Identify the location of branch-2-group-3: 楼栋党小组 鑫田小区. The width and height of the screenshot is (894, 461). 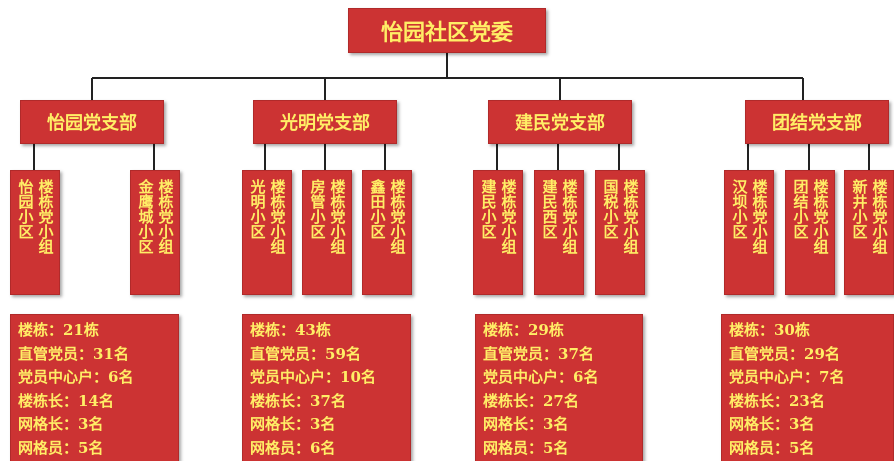
(387, 232).